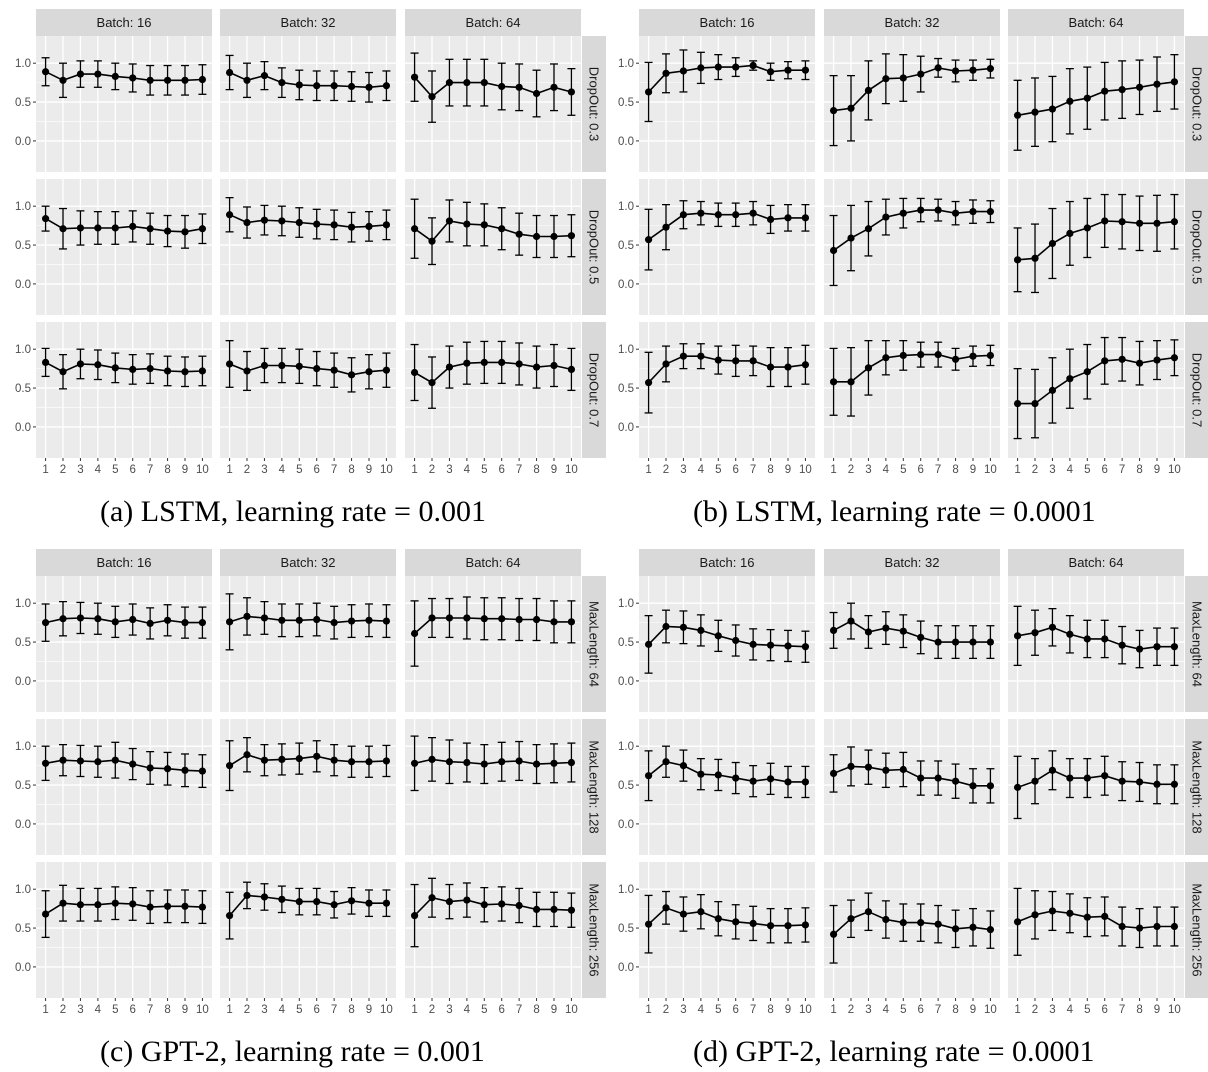  What do you see at coordinates (955, 1010) in the screenshot?
I see `x-tick-label: 8` at bounding box center [955, 1010].